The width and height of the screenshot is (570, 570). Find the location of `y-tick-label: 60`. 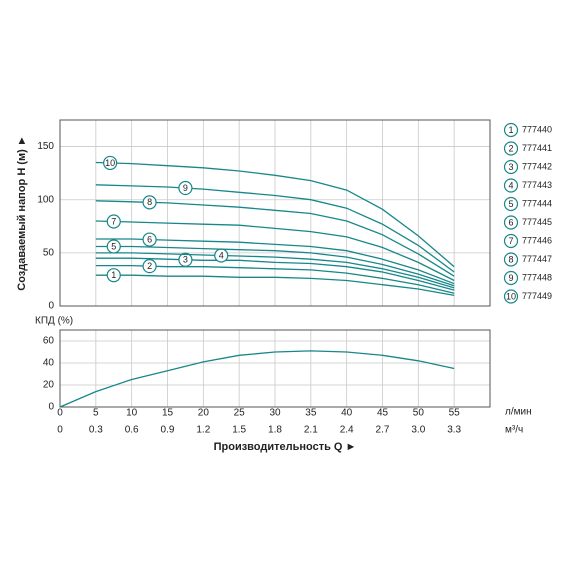

y-tick-label: 60 is located at coordinates (49, 341).